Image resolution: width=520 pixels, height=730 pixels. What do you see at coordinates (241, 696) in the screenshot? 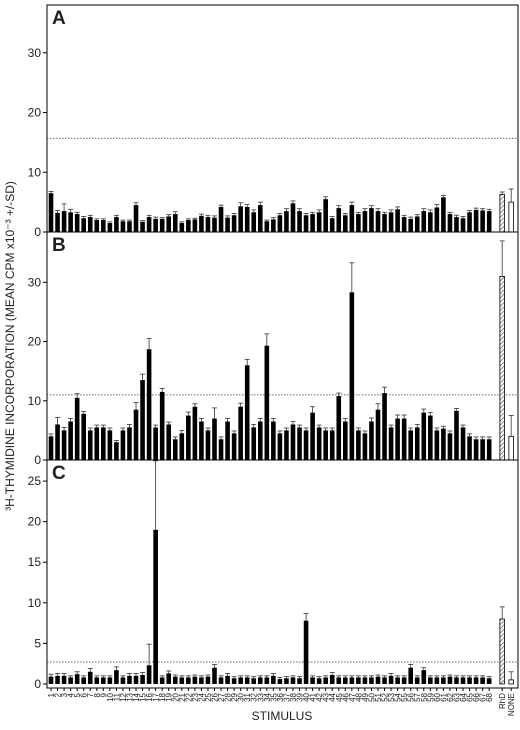
I see `x-tick-label: 30` at bounding box center [241, 696].